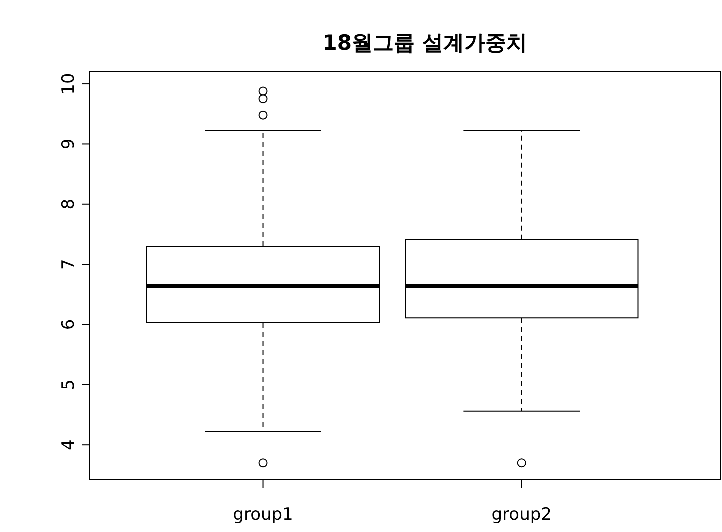 This screenshot has width=722, height=532. What do you see at coordinates (69, 84) in the screenshot?
I see `y-tick-label: 10` at bounding box center [69, 84].